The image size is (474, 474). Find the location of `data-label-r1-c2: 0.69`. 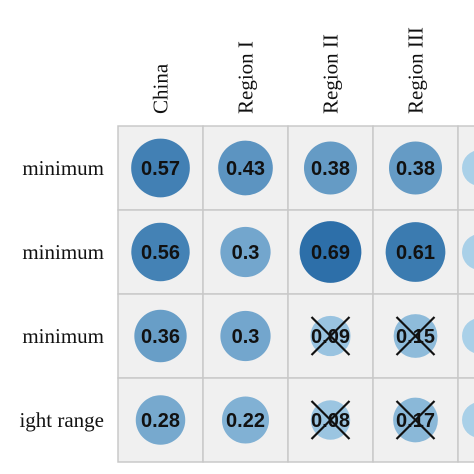

data-label-r1-c2: 0.69 is located at coordinates (330, 253).